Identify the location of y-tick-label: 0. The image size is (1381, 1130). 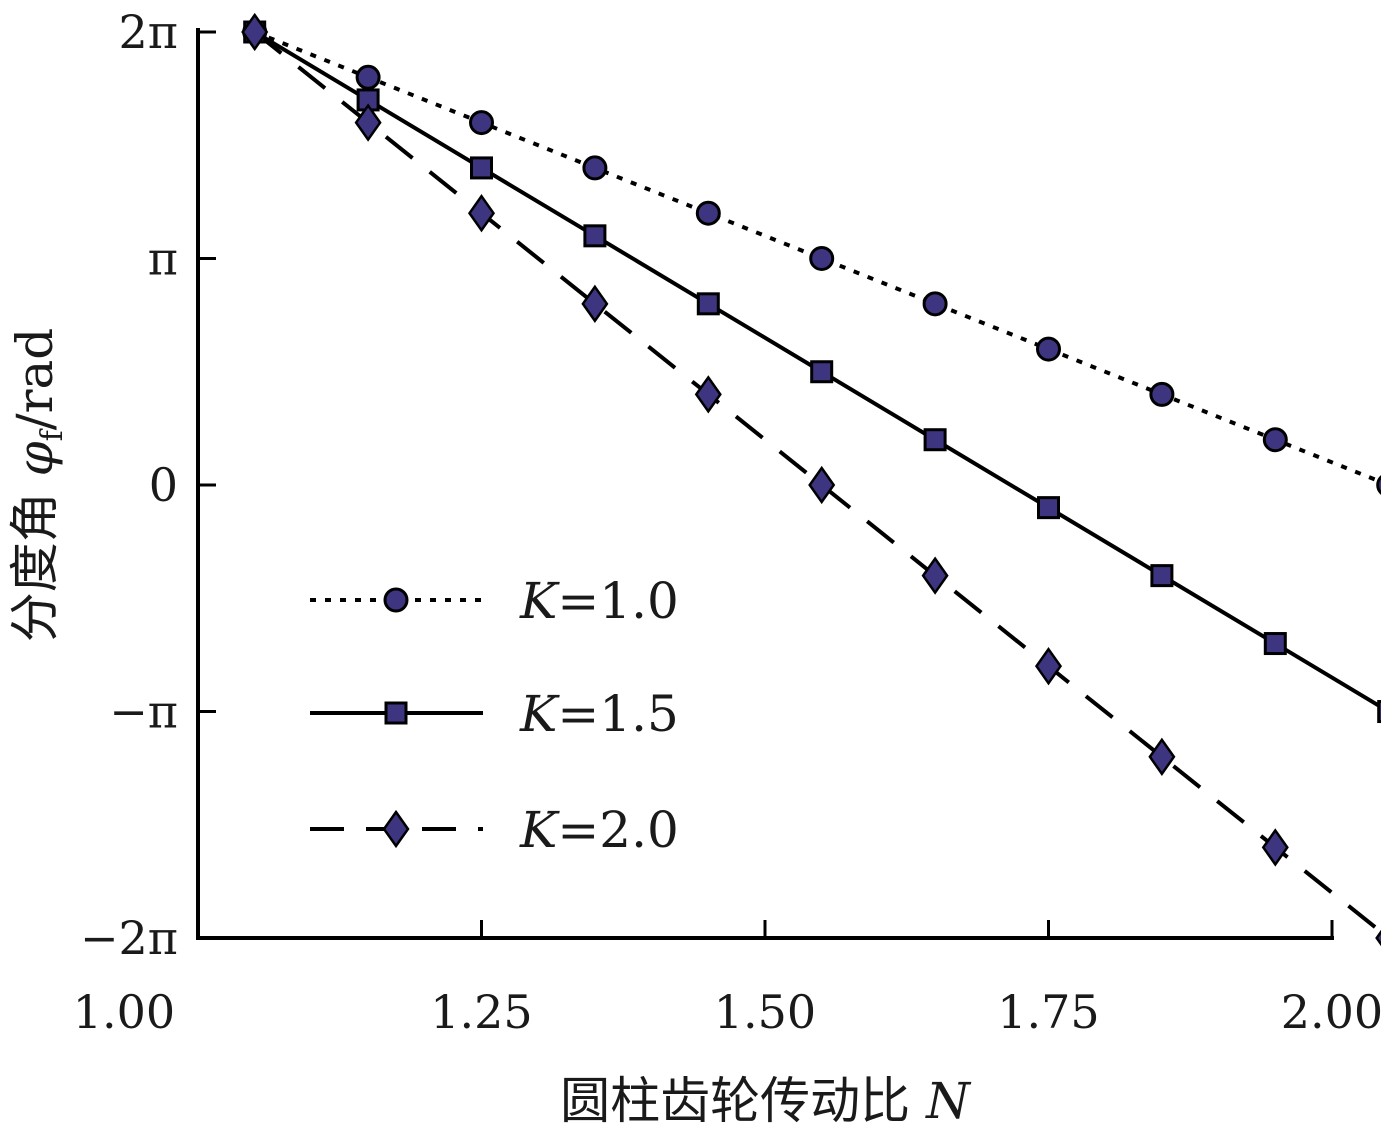
(163, 485).